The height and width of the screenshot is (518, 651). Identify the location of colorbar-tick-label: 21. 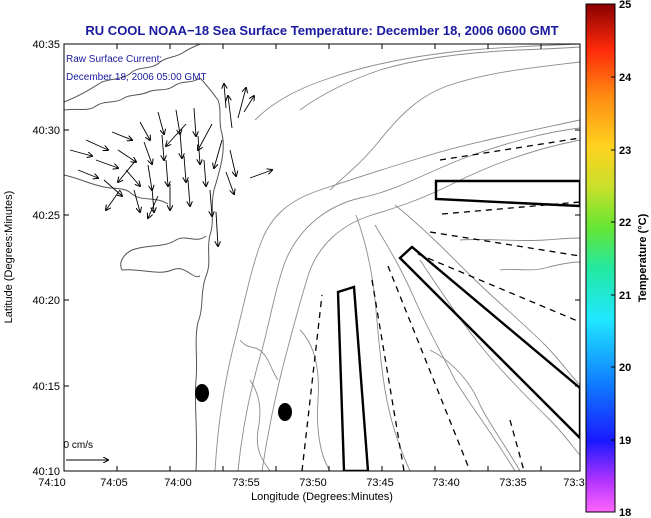
(625, 296).